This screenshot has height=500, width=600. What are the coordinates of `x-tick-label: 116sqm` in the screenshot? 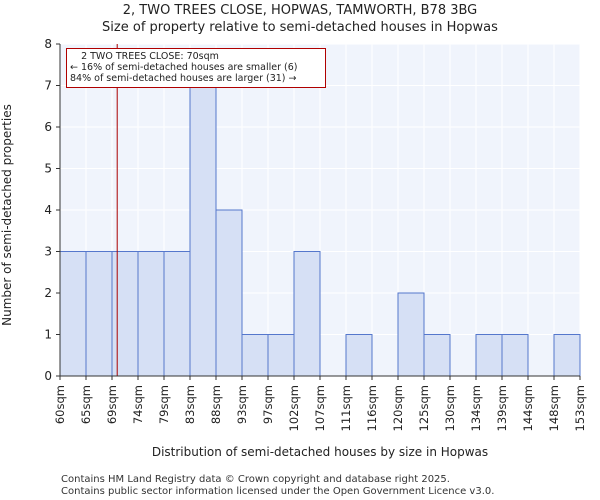 It's located at (372, 408).